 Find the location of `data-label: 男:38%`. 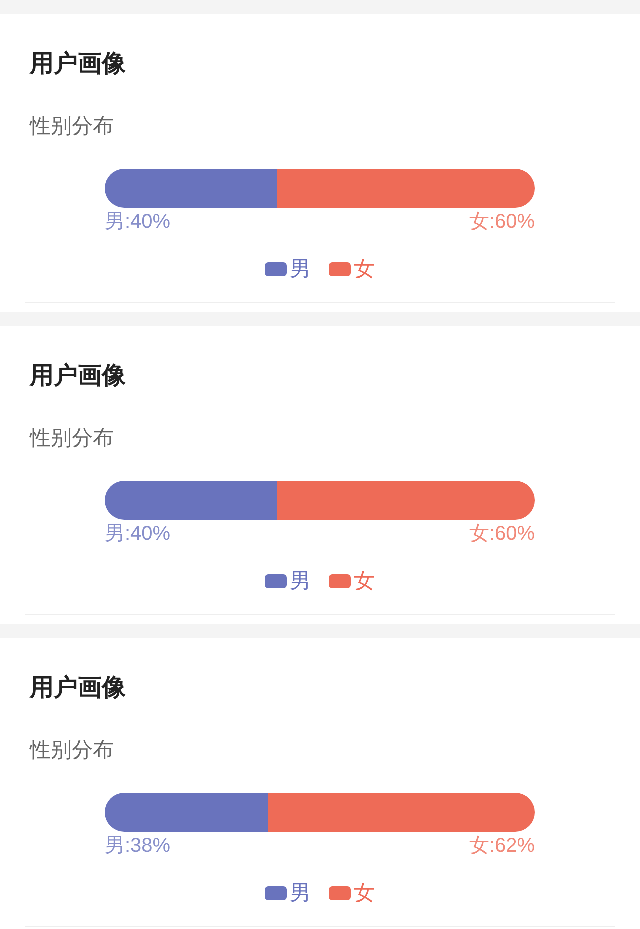

data-label: 男:38% is located at coordinates (138, 846).